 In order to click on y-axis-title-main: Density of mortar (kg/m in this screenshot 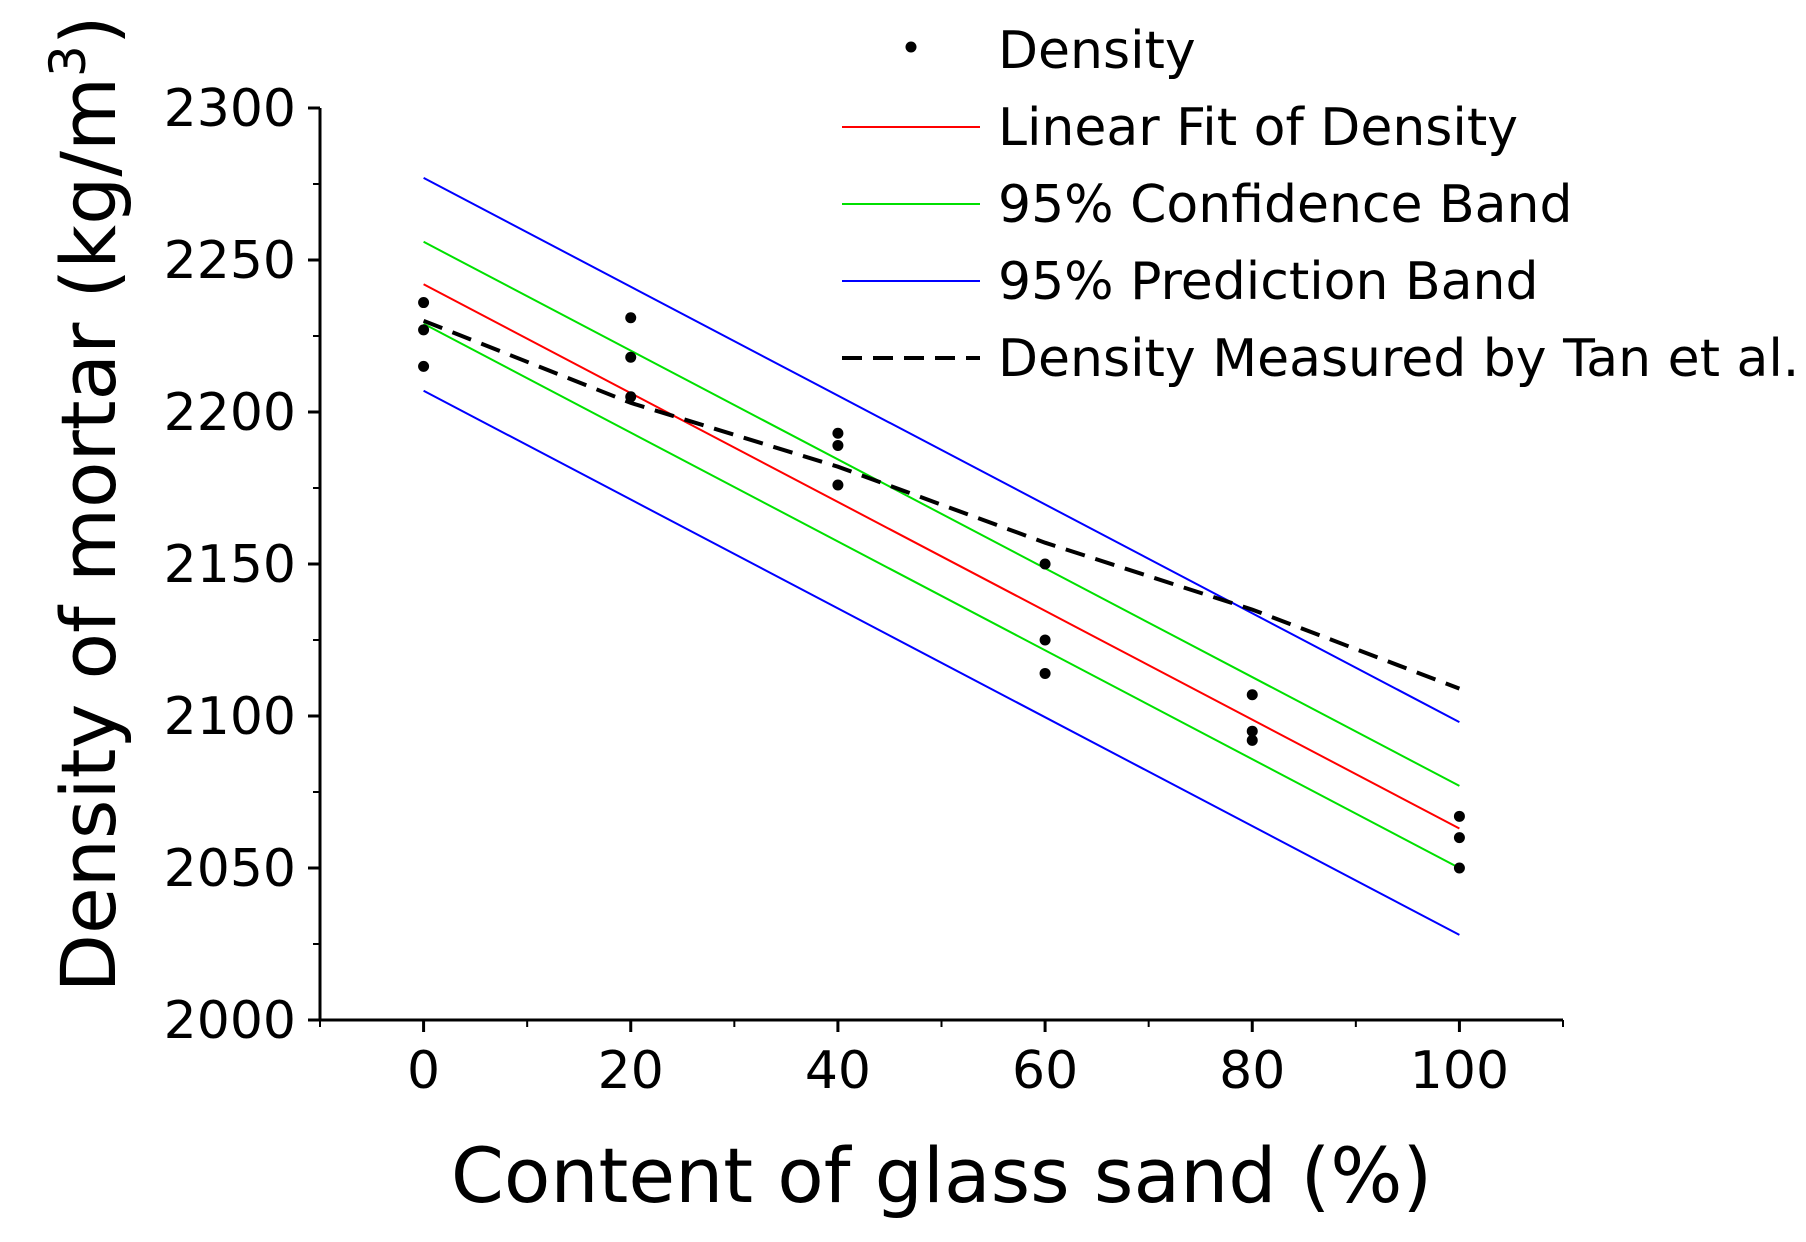, I will do `click(88, 535)`.